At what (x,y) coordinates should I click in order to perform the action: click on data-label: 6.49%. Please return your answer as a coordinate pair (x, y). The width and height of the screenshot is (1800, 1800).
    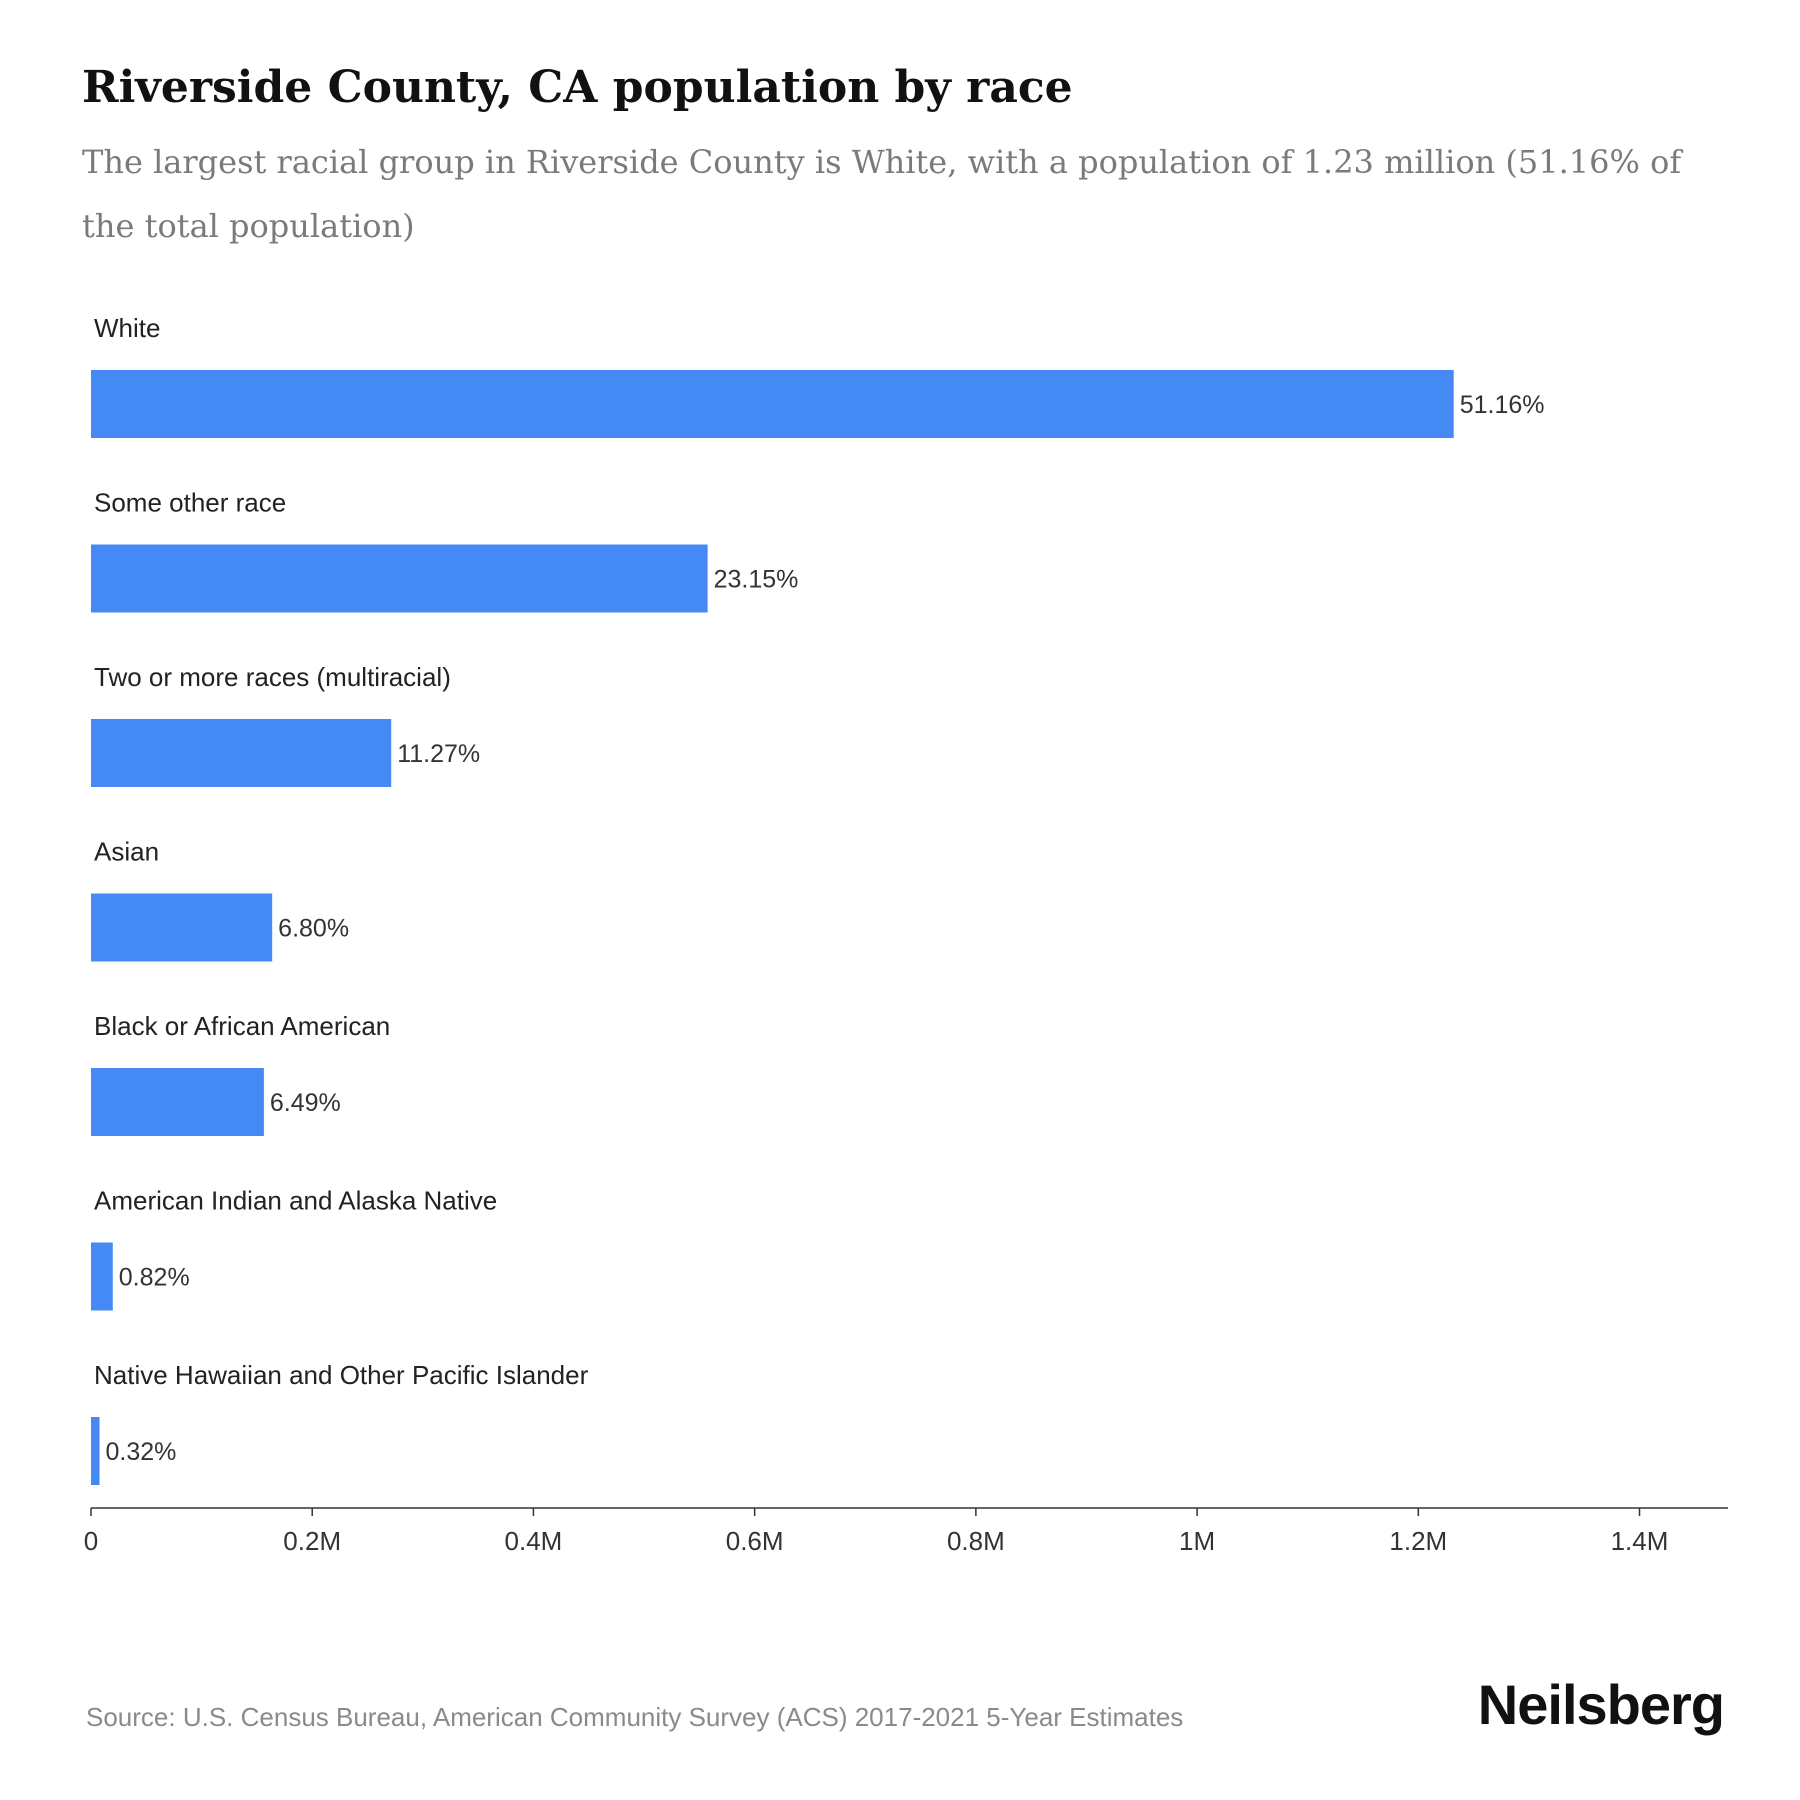
    Looking at the image, I should click on (305, 1103).